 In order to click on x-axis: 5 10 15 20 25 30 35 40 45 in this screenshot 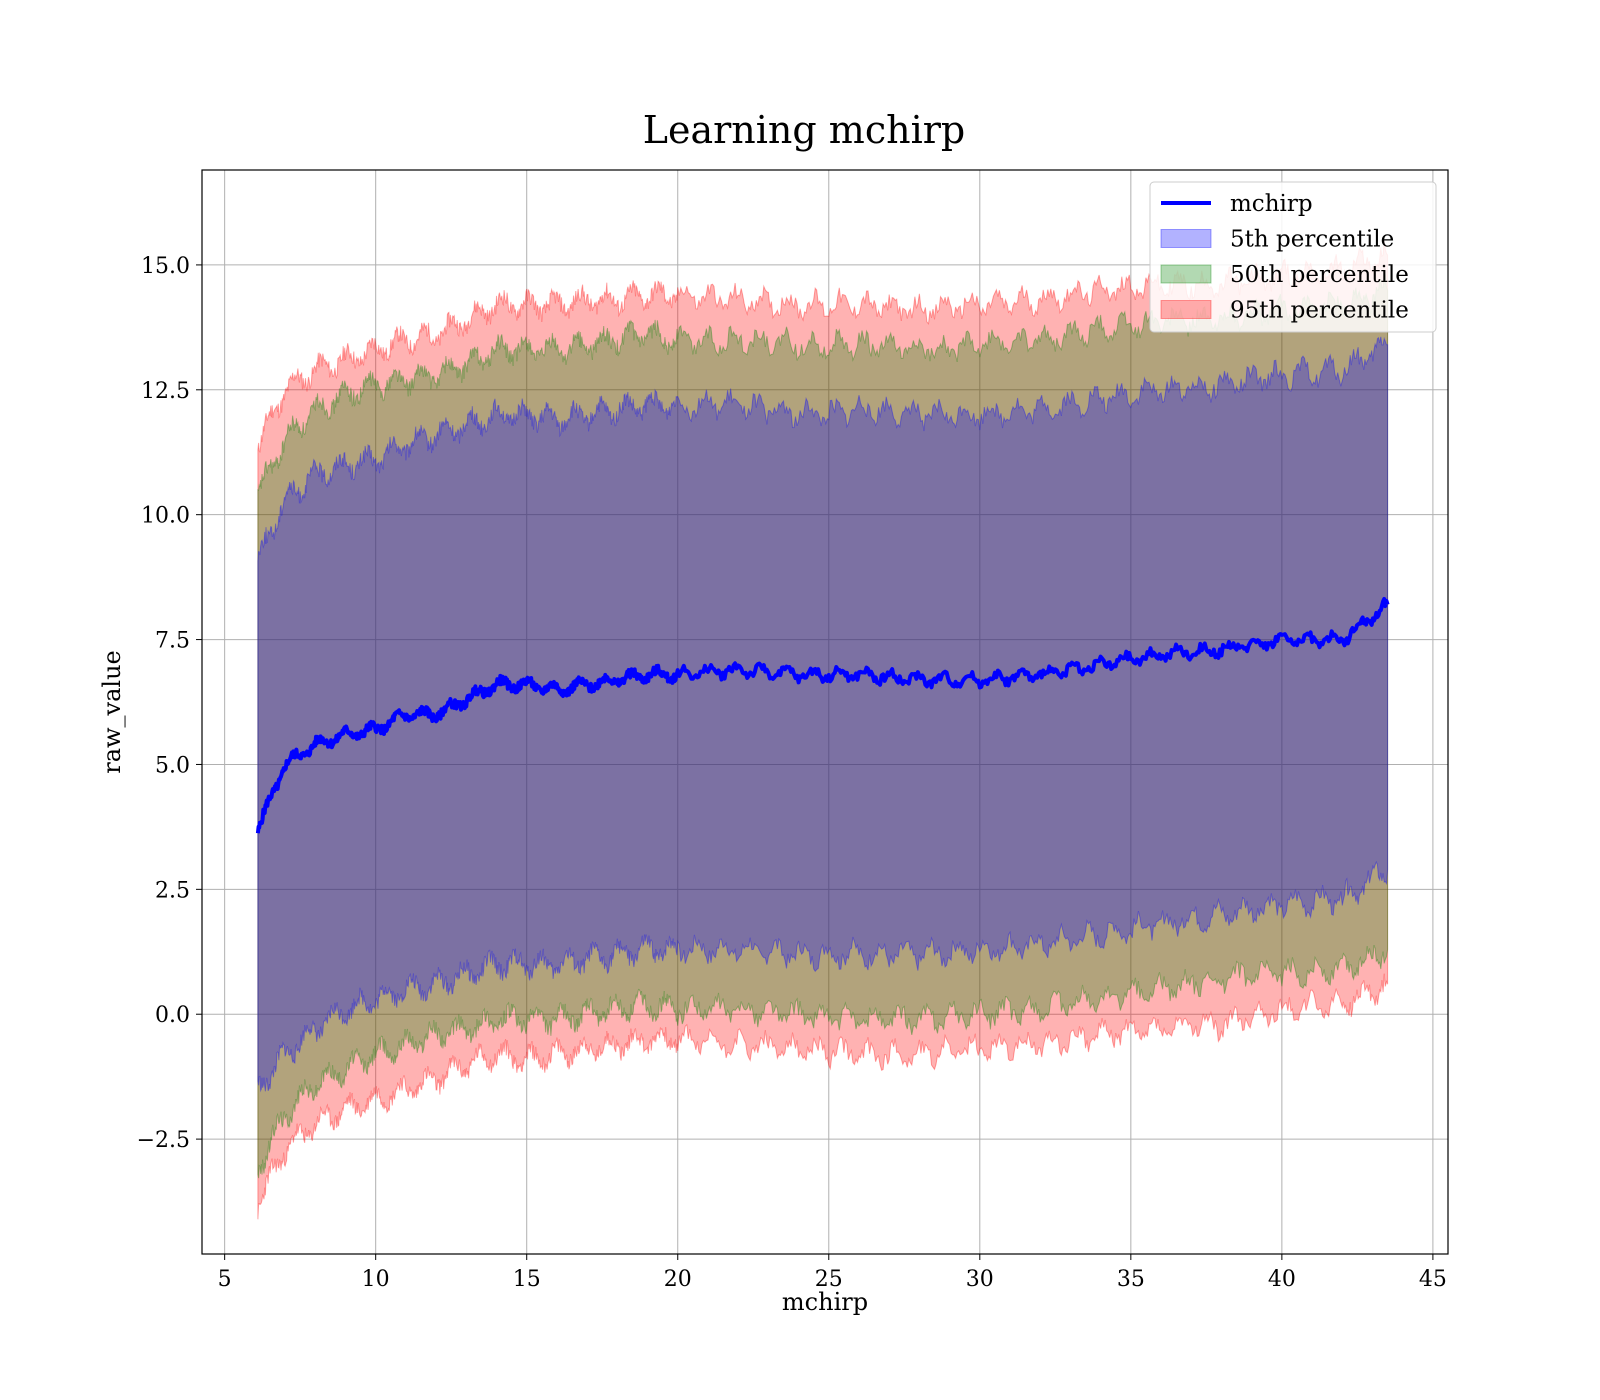, I will do `click(832, 1273)`.